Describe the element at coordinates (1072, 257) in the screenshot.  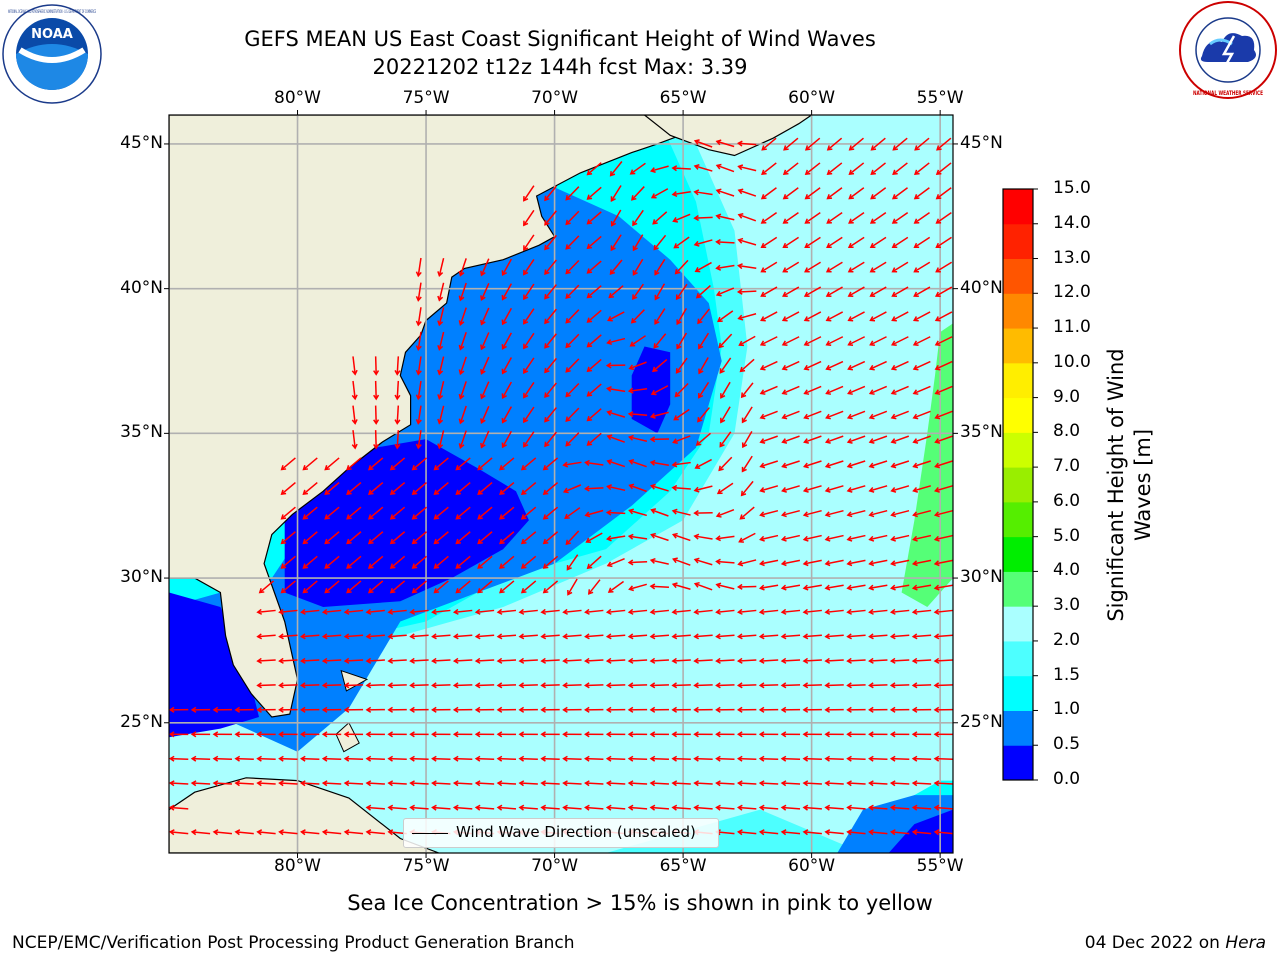
I see `colorbar-label-15: 13.0` at that location.